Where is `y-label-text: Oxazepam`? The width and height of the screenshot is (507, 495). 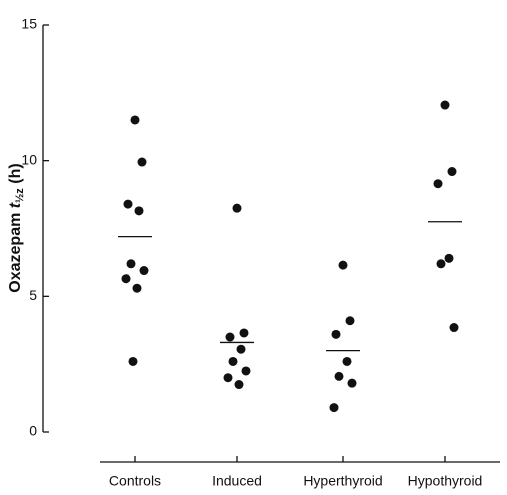 y-label-text: Oxazepam is located at coordinates (15, 253).